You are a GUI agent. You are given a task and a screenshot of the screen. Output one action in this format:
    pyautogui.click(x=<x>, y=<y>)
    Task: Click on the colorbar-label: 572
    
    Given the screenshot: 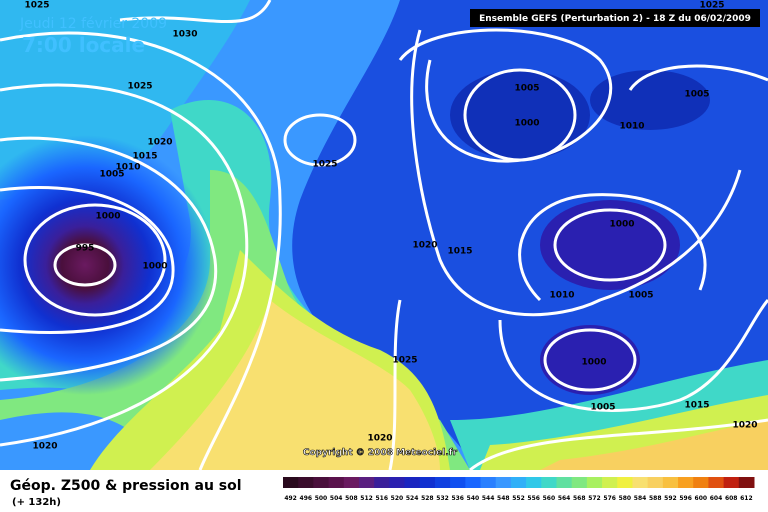 What is the action you would take?
    pyautogui.click(x=594, y=498)
    